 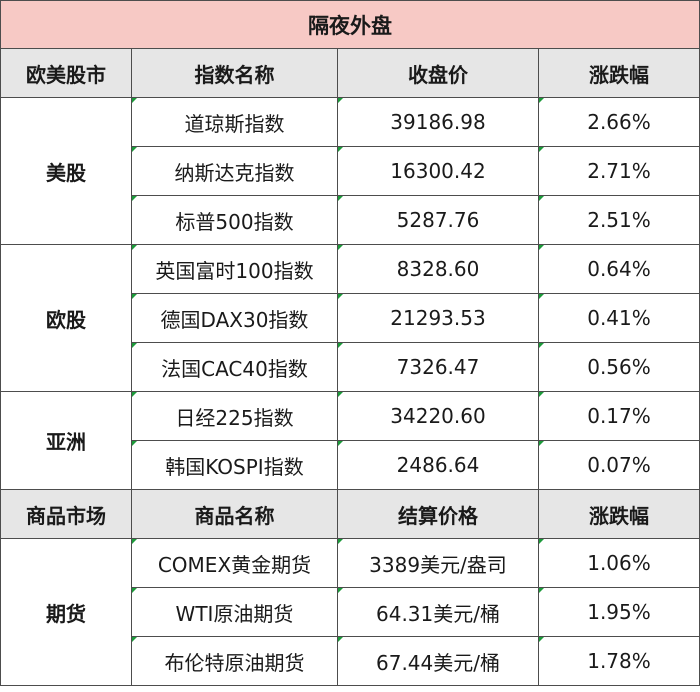 I want to click on instrument-change: 0.17%, so click(x=619, y=416).